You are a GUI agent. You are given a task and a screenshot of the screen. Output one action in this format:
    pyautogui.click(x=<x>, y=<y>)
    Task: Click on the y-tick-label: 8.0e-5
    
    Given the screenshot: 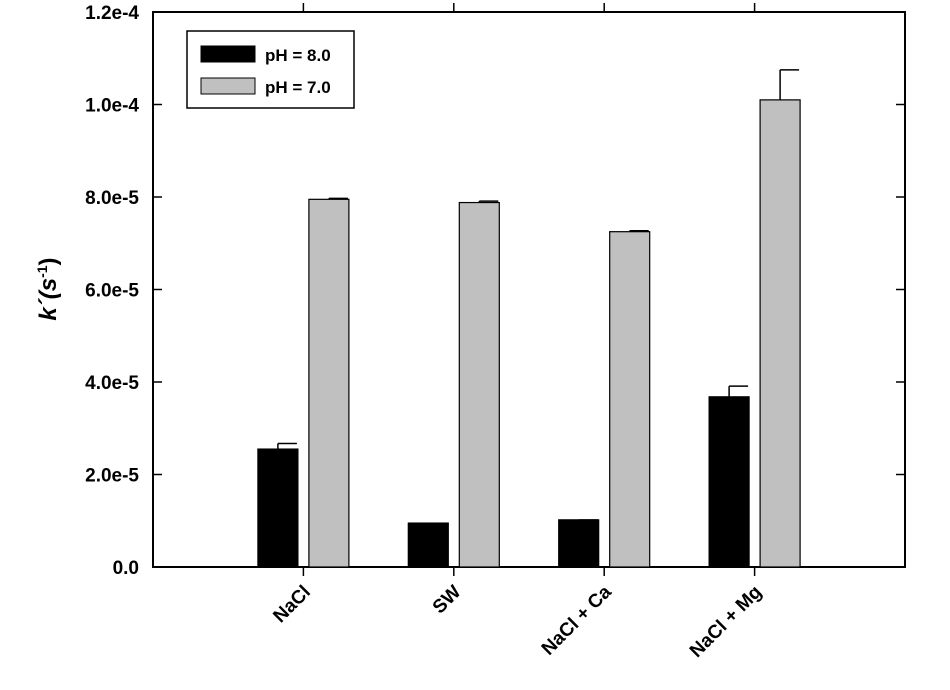 What is the action you would take?
    pyautogui.click(x=112, y=198)
    